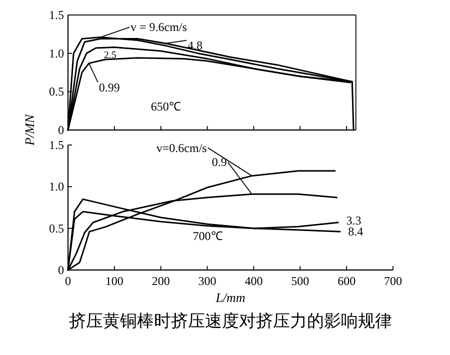  I want to click on x-tick-label: 500, so click(300, 281).